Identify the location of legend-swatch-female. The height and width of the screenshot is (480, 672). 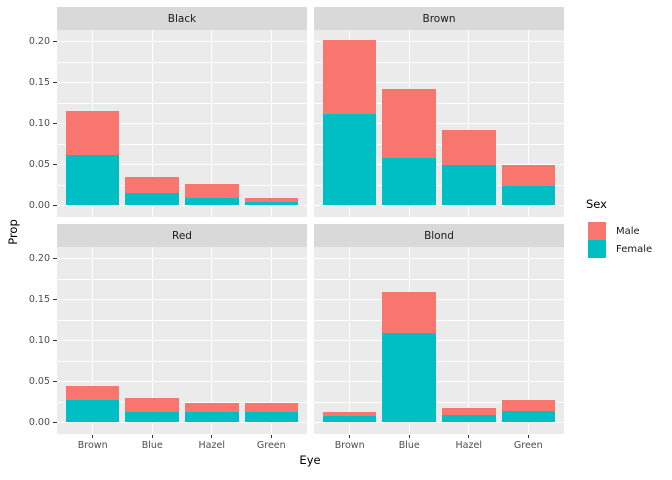
(597, 249).